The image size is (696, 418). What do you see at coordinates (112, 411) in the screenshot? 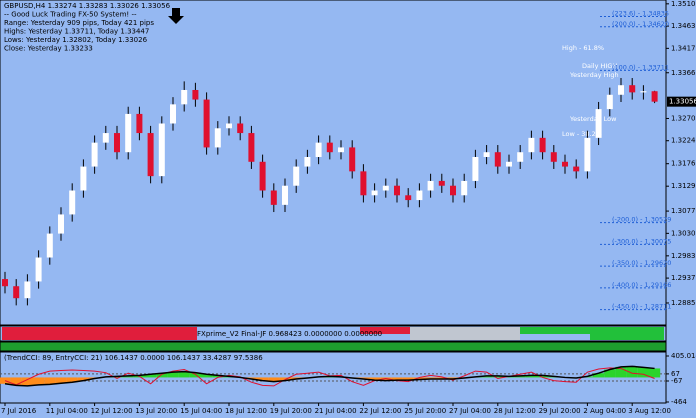
I see `x-tick-label: 12 Jul 12:00` at bounding box center [112, 411].